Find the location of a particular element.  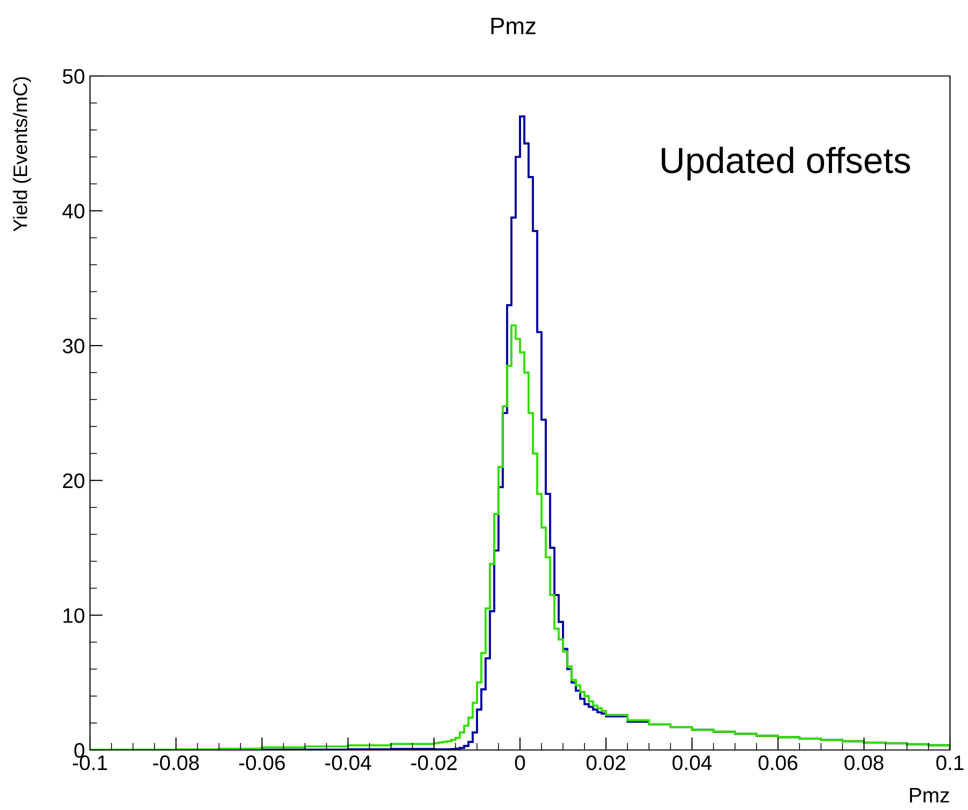

x-tick-label: -0.04 is located at coordinates (348, 762).